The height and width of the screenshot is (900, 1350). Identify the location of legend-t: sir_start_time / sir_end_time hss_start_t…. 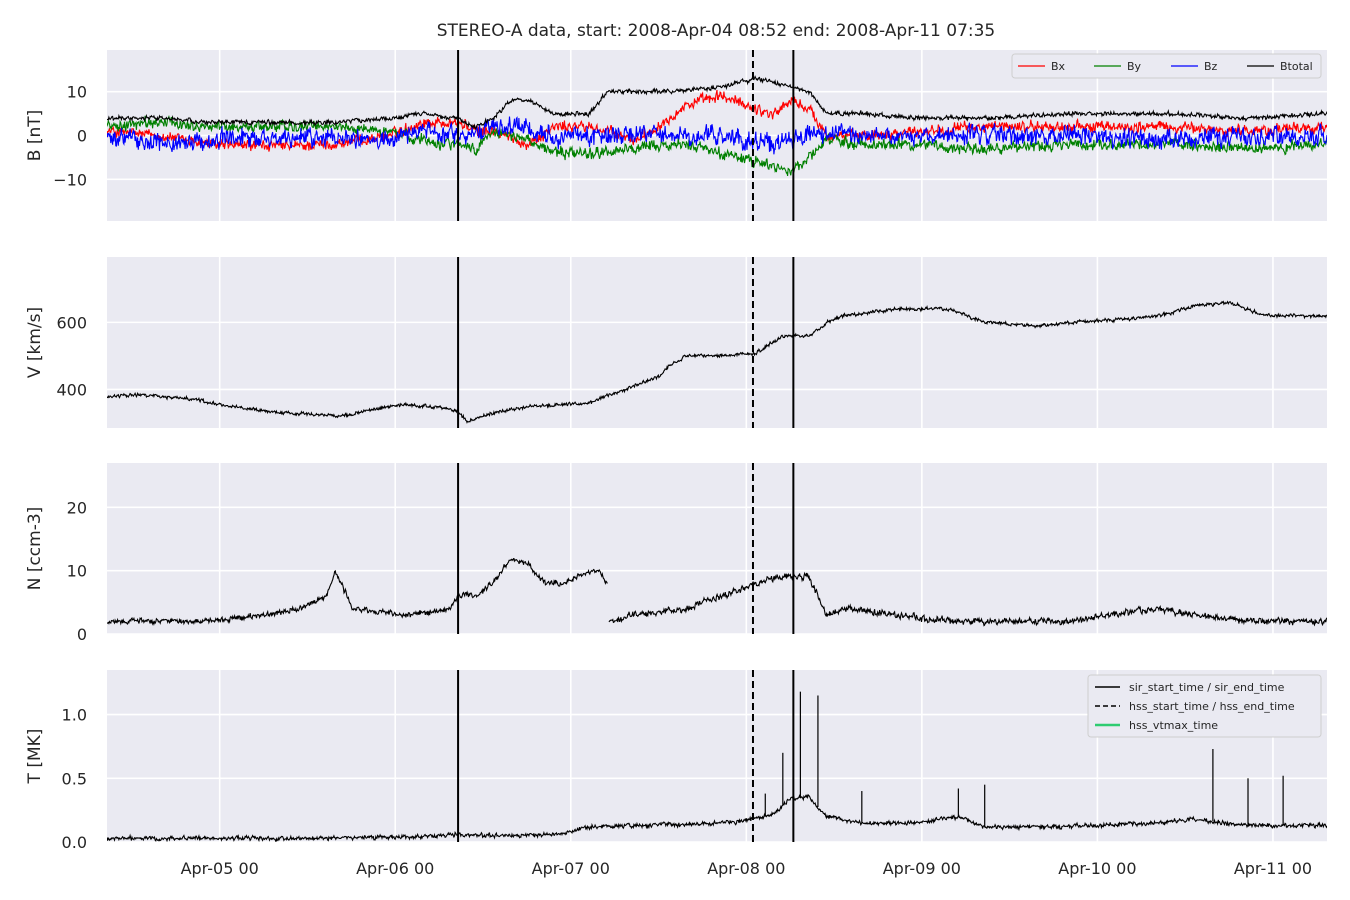
(1204, 706).